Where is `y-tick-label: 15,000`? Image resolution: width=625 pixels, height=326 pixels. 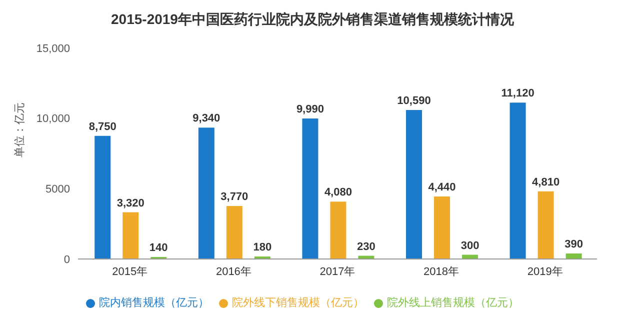
y-tick-label: 15,000 is located at coordinates (53, 48).